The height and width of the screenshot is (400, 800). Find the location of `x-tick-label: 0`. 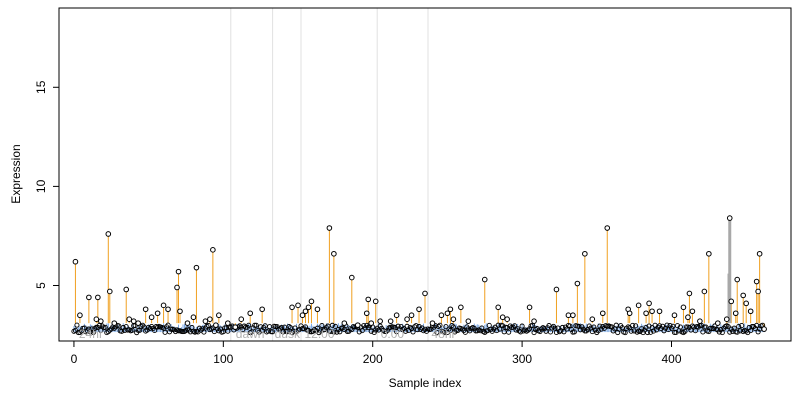

x-tick-label: 0 is located at coordinates (74, 359).